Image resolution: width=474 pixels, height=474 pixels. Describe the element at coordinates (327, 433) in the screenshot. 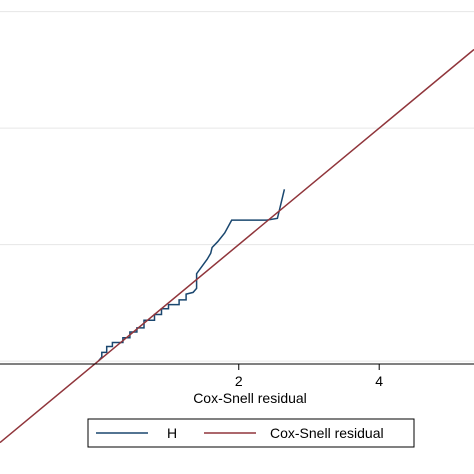

I see `legend-label-cox-snell-residual: Cox-Snell residual` at that location.